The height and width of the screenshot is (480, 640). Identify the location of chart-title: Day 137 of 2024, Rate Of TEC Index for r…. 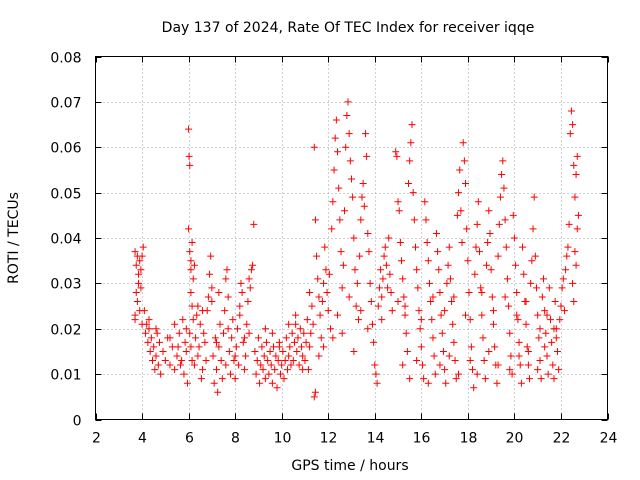
(348, 28).